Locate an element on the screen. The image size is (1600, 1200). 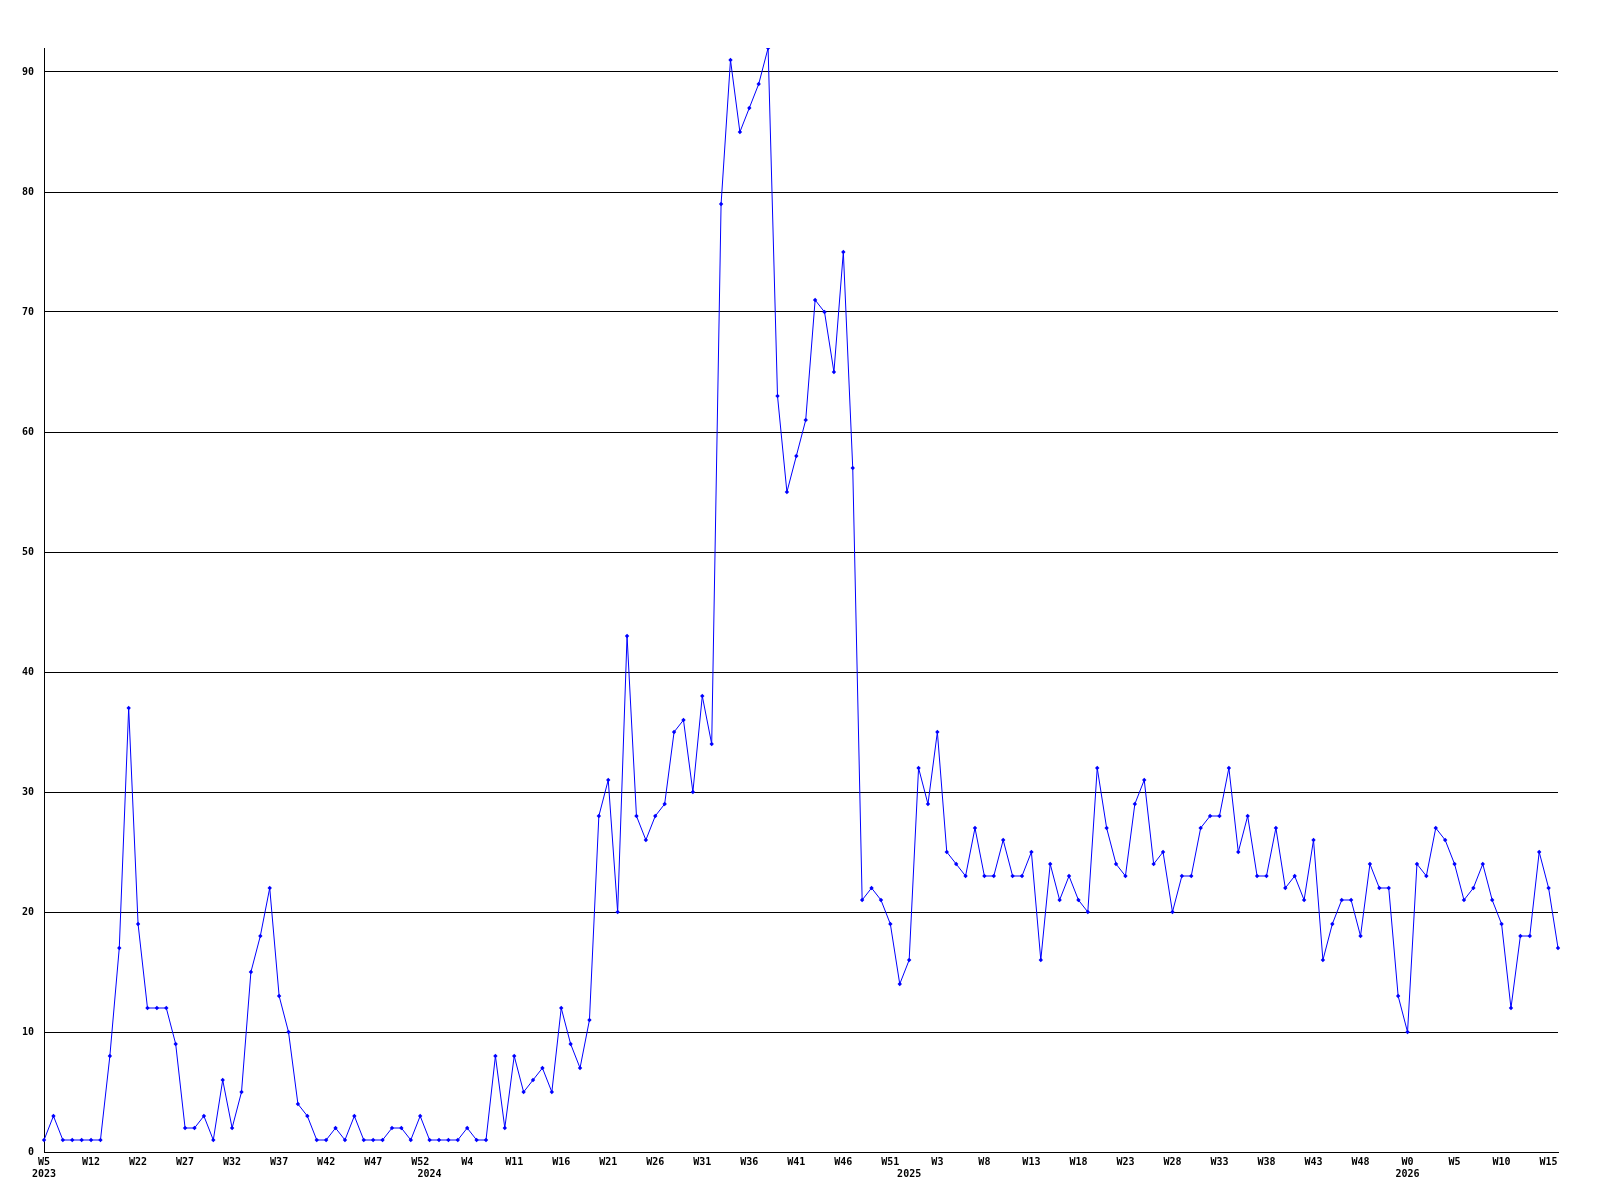
y-tick-label: 80 is located at coordinates (28, 191).